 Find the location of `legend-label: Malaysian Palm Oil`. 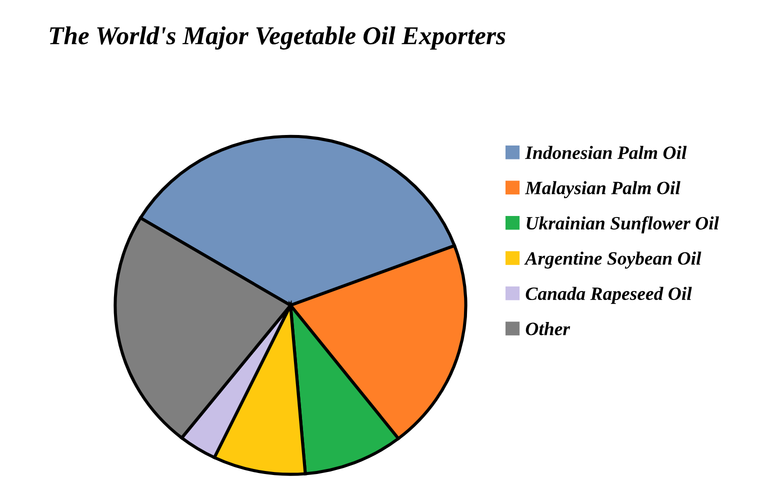

legend-label: Malaysian Palm Oil is located at coordinates (602, 189).